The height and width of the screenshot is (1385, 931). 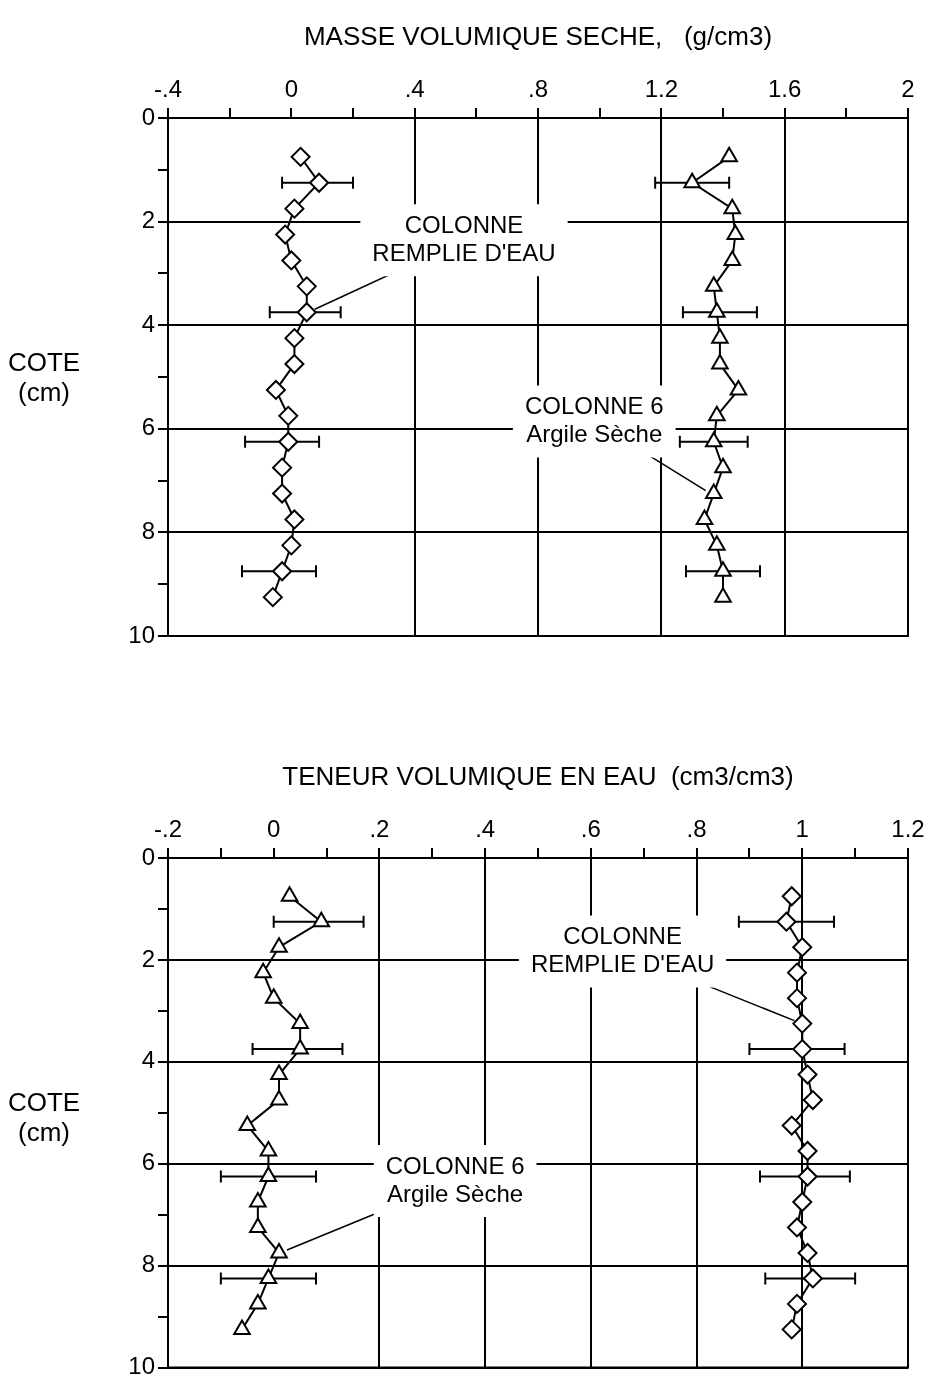 I want to click on x-tick-label: 1, so click(x=802, y=829).